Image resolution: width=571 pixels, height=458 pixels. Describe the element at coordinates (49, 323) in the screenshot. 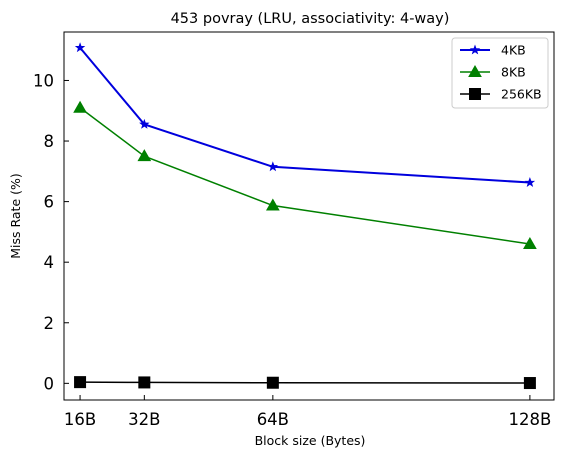

I see `y-tick-label: 2` at that location.